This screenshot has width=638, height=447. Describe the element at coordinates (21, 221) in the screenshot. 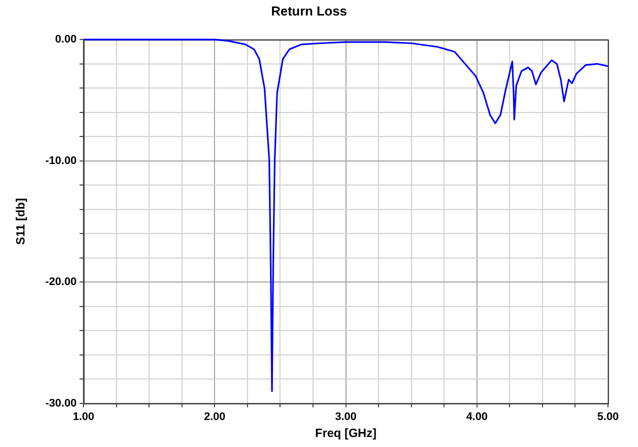

I see `y-axis-title: S11 [db]` at that location.